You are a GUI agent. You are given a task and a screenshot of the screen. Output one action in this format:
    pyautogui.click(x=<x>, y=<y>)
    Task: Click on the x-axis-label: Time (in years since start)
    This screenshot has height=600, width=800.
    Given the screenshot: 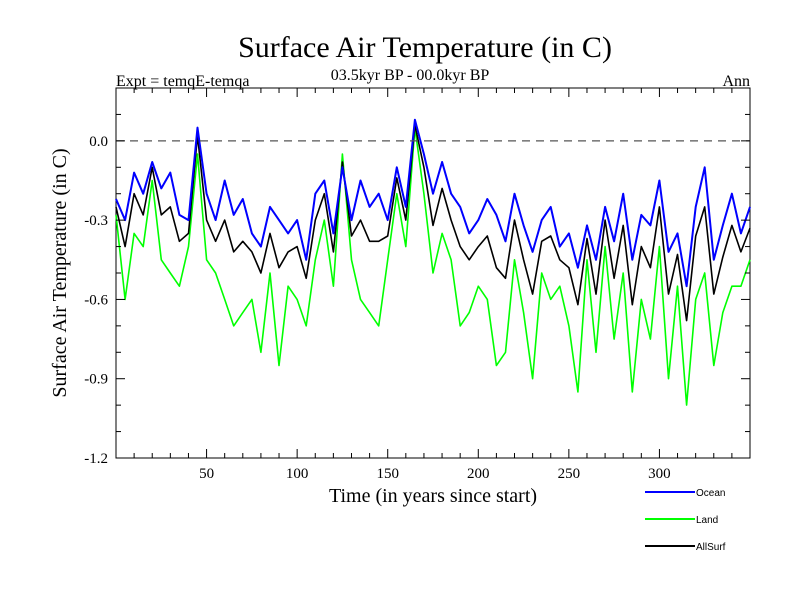 What is the action you would take?
    pyautogui.click(x=433, y=496)
    